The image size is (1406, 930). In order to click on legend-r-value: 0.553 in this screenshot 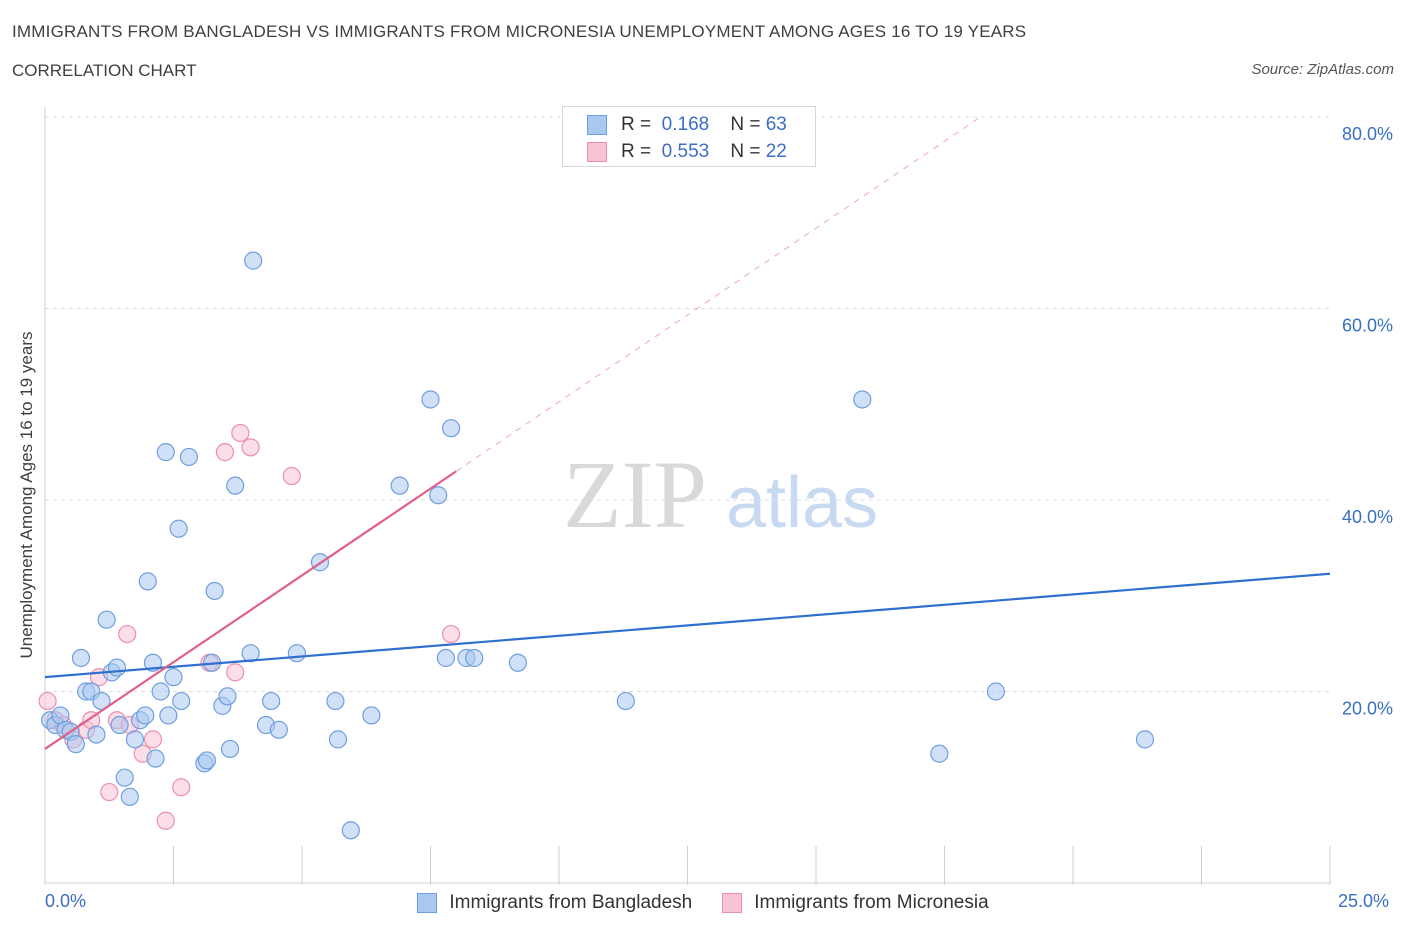, I will do `click(685, 151)`.